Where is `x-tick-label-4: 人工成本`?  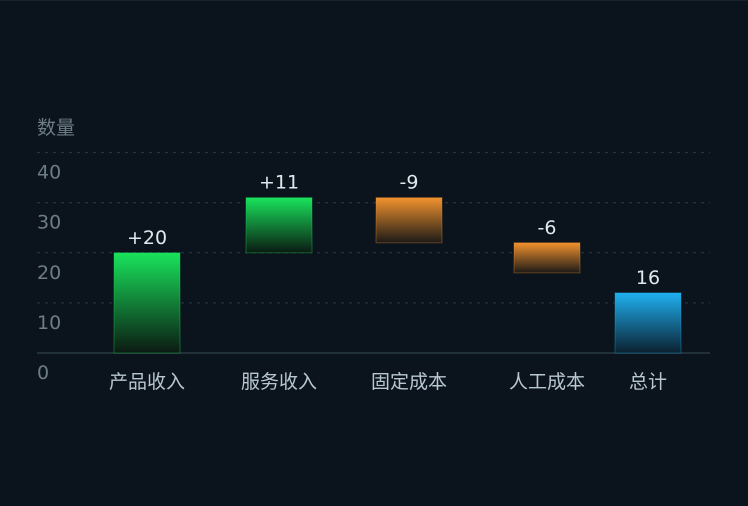
x-tick-label-4: 人工成本 is located at coordinates (547, 382).